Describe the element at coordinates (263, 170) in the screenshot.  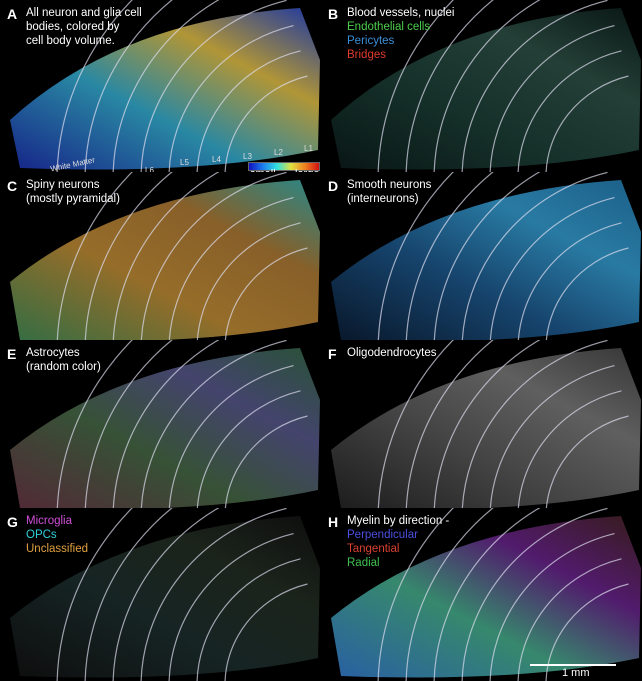
I see `colorbar-min-label: small` at that location.